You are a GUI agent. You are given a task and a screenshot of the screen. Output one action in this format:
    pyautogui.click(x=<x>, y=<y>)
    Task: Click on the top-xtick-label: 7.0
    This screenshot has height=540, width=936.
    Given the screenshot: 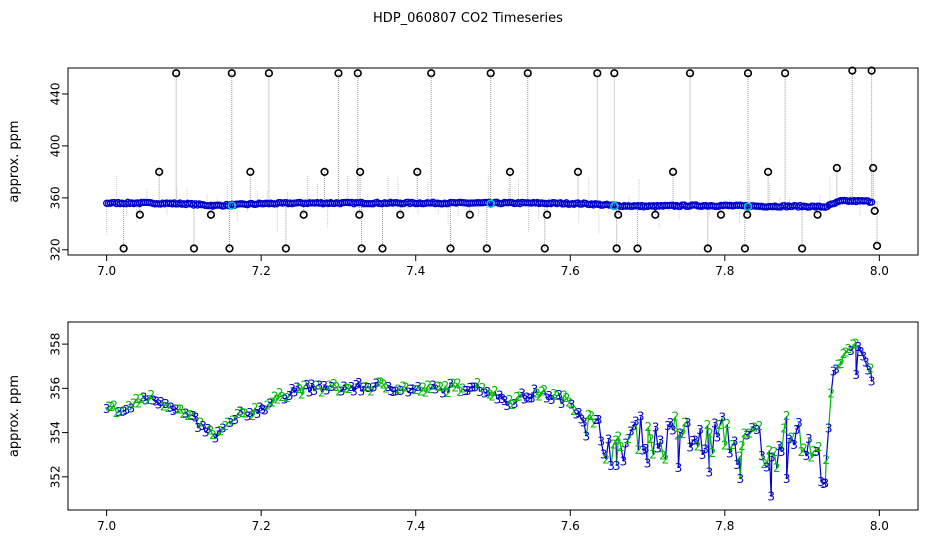 What is the action you would take?
    pyautogui.click(x=106, y=271)
    